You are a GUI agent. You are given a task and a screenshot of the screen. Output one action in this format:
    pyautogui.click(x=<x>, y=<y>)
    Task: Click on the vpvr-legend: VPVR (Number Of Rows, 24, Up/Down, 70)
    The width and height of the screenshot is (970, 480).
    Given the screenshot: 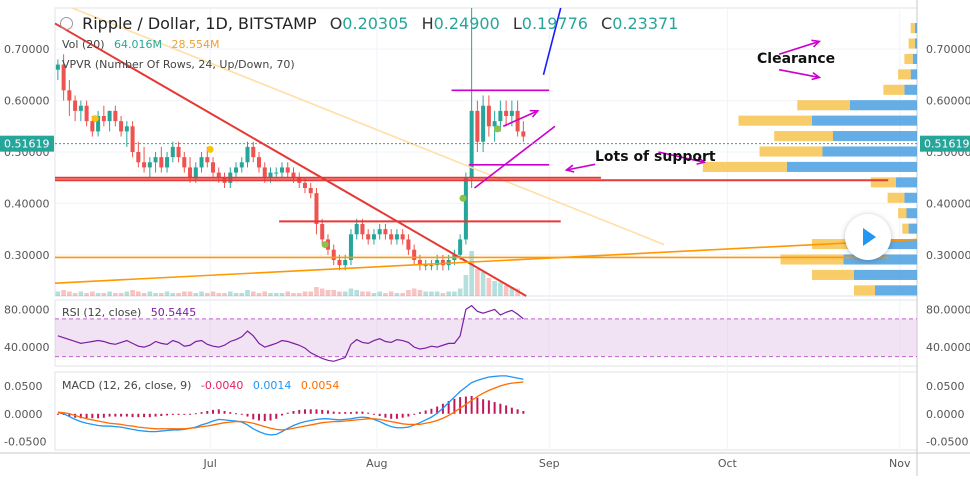 What is the action you would take?
    pyautogui.click(x=181, y=64)
    